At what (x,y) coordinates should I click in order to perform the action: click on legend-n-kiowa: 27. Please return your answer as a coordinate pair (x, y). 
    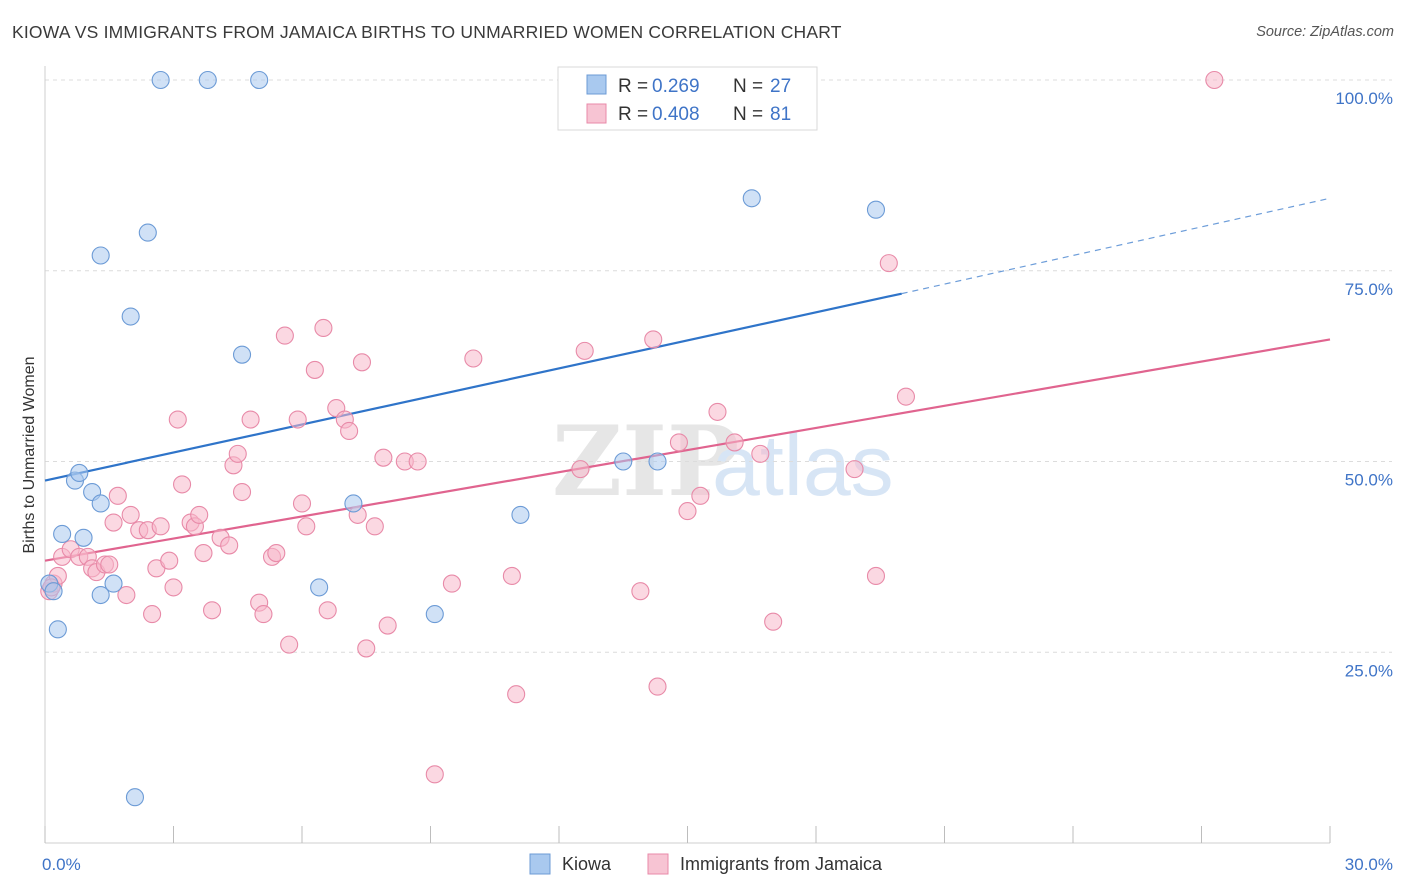
    Looking at the image, I should click on (780, 86).